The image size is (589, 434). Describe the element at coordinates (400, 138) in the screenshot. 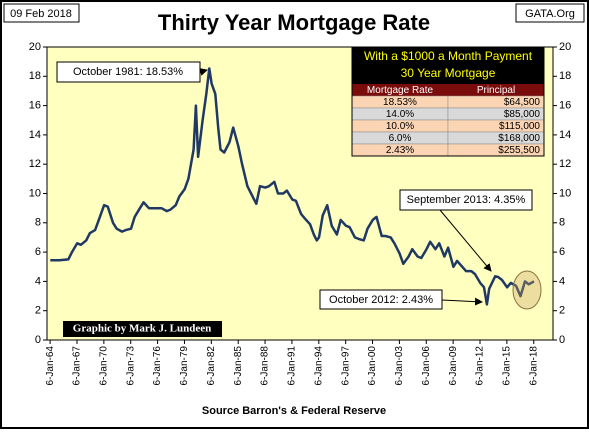

I see `table-cell-text: 6.0%` at that location.